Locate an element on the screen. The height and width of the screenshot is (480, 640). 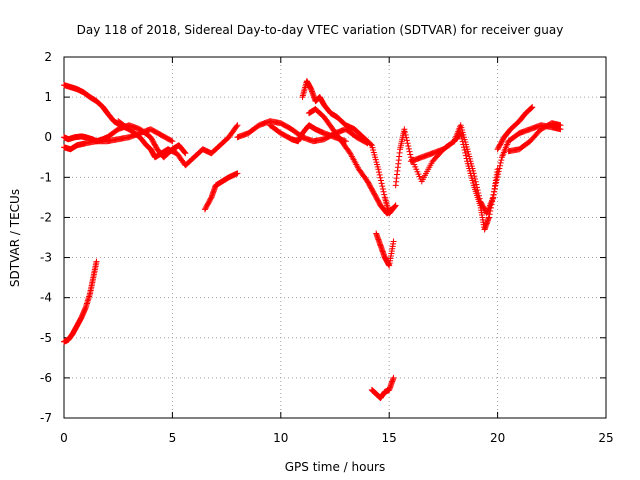
y-tick-label: -2 is located at coordinates (46, 217).